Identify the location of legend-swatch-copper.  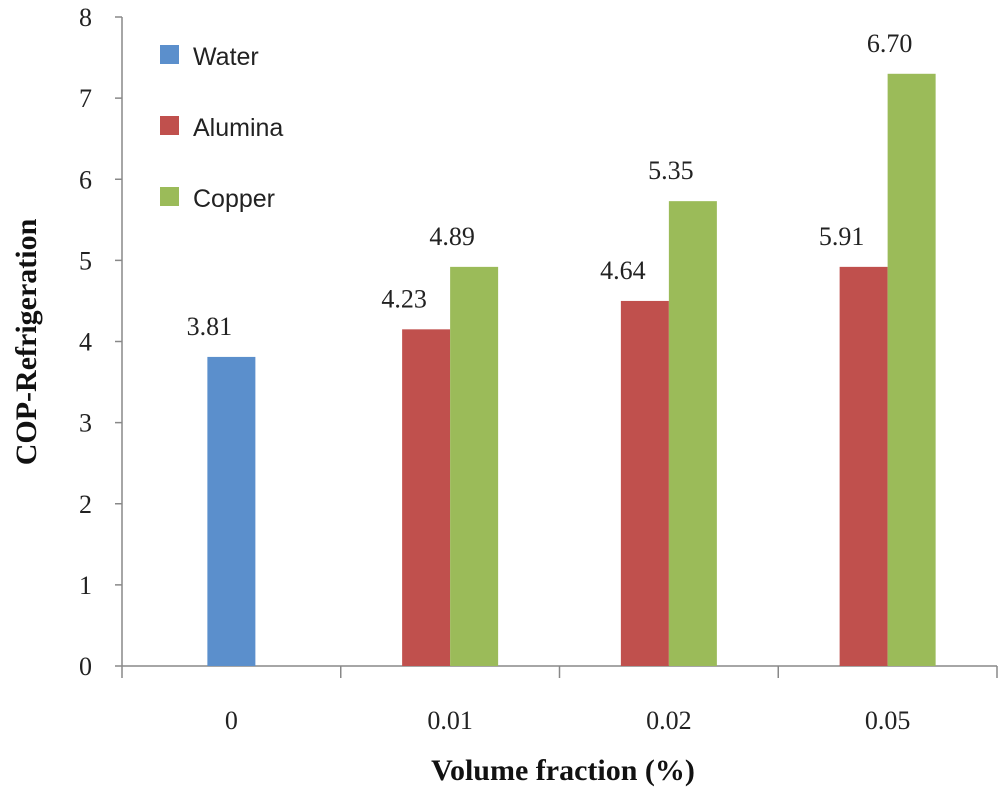
(169, 196).